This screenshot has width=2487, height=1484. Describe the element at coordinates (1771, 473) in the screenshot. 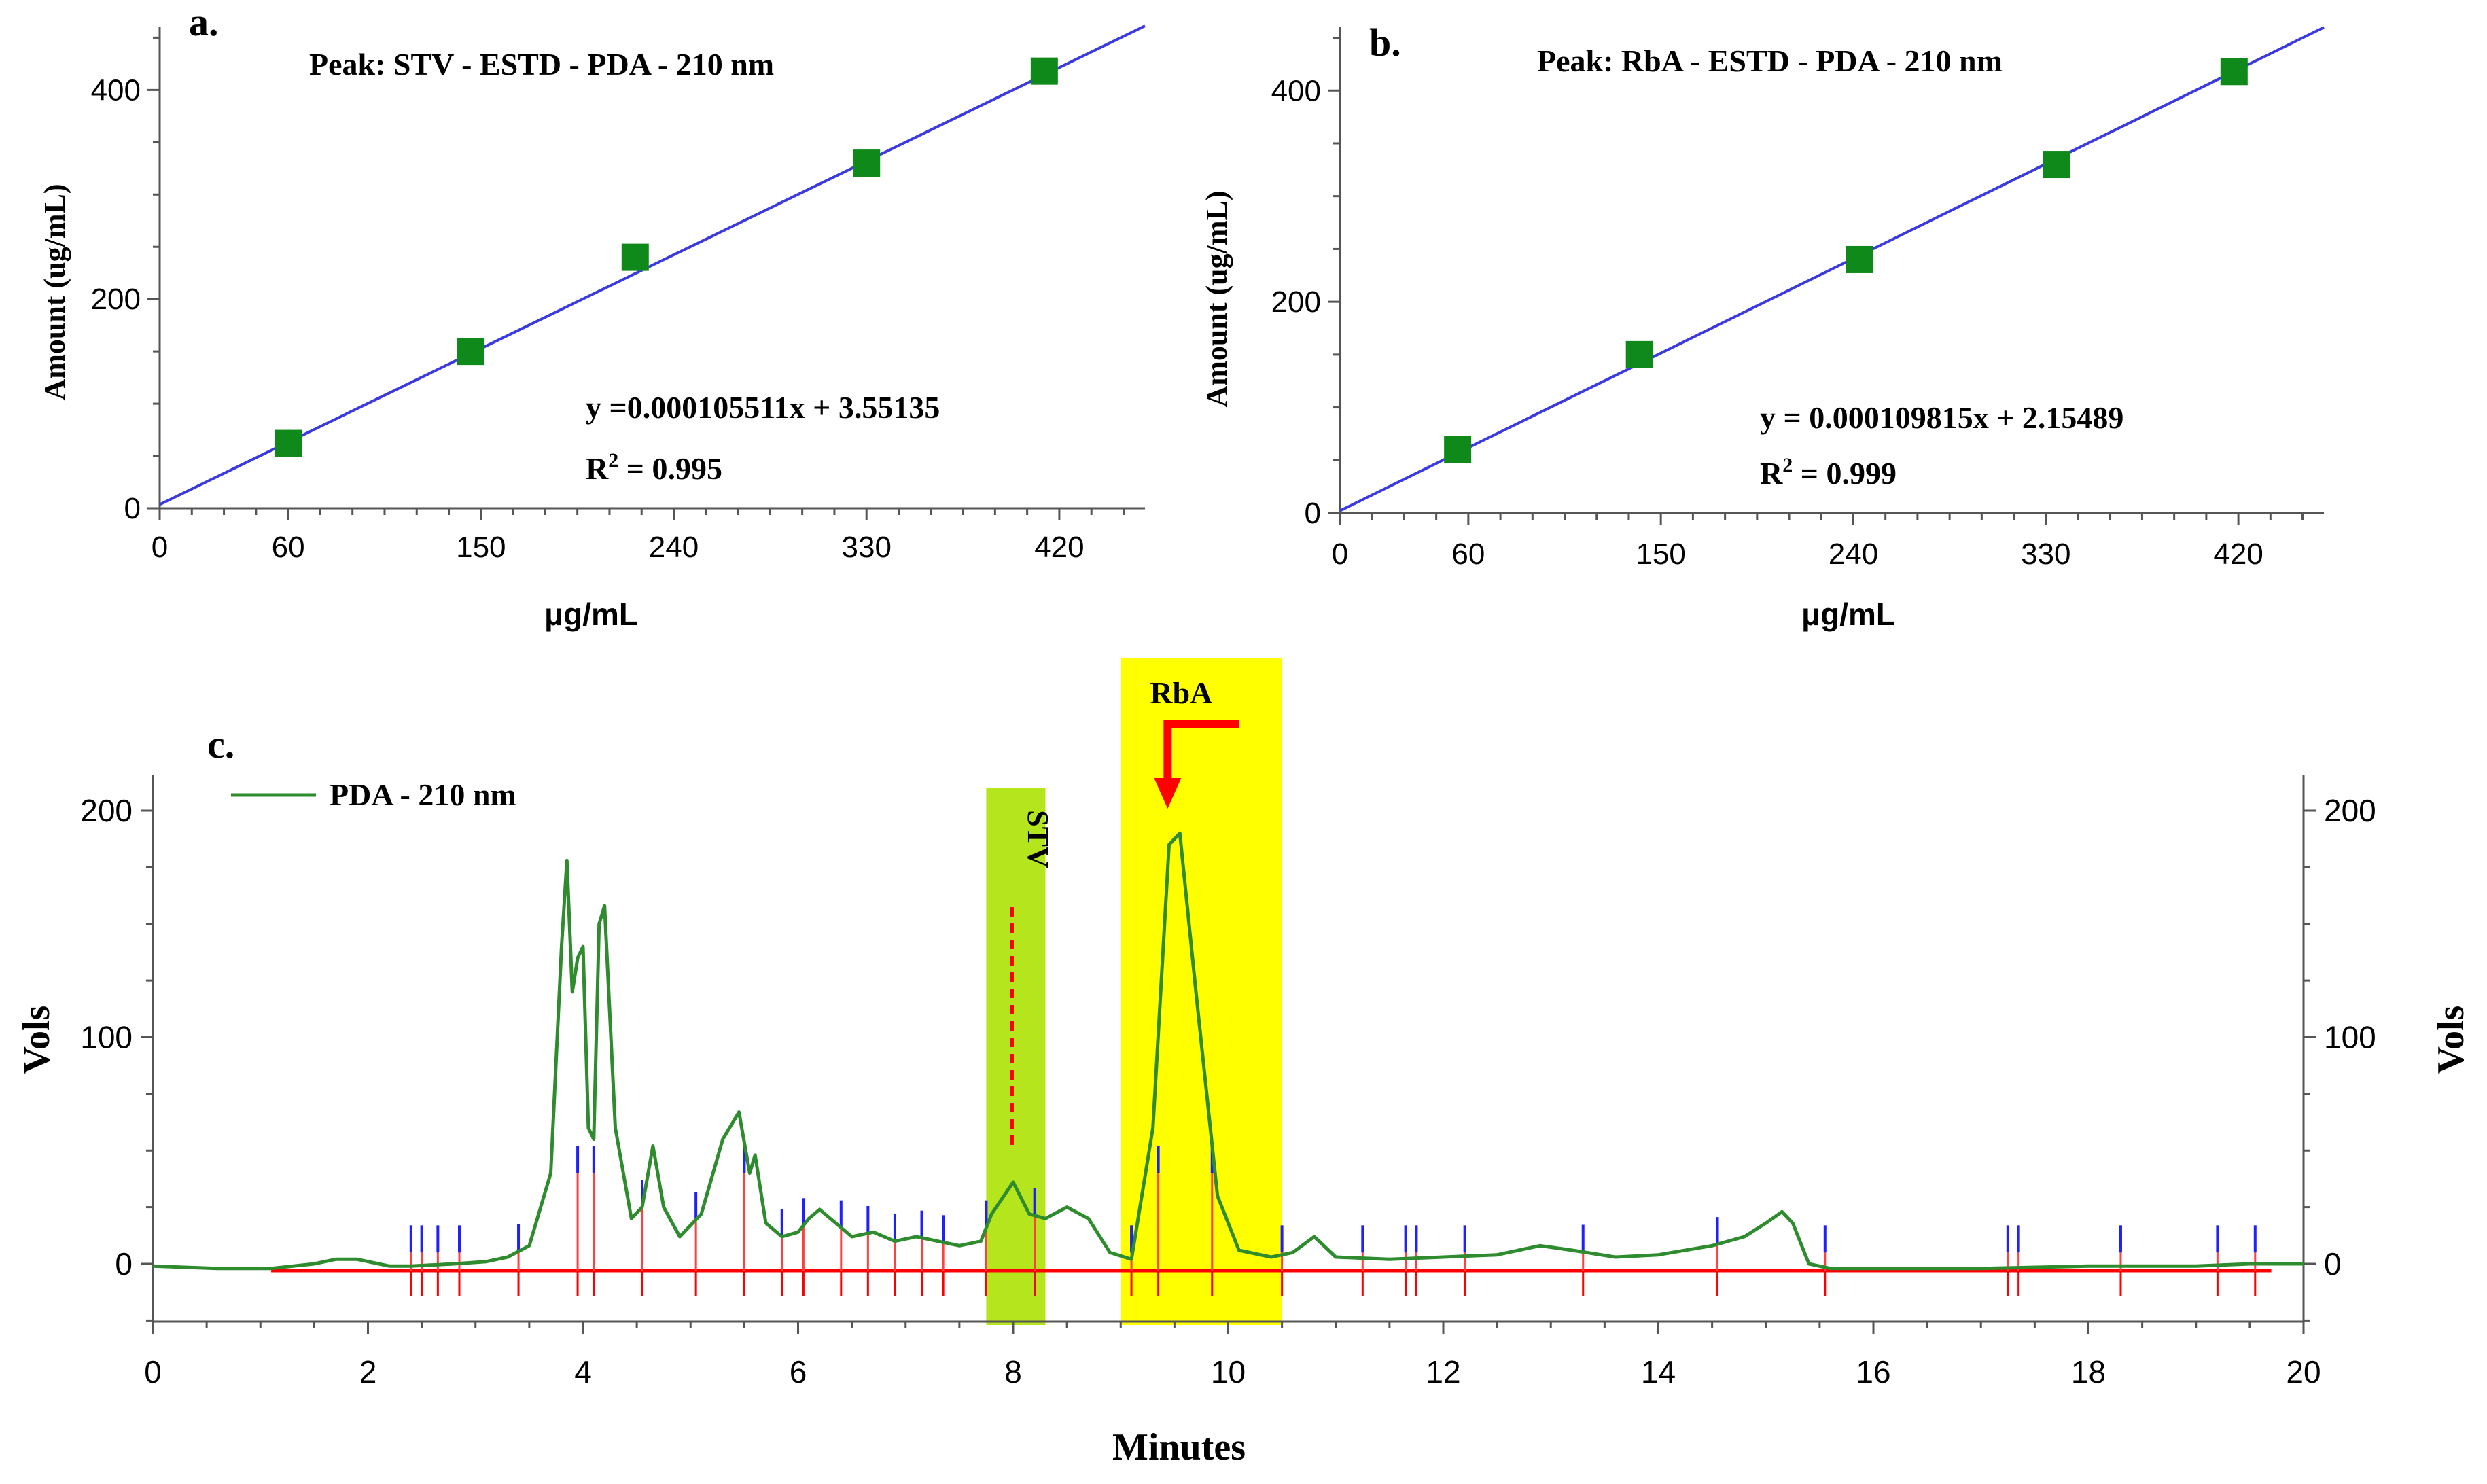

I see `r2-prefix-b: R` at that location.